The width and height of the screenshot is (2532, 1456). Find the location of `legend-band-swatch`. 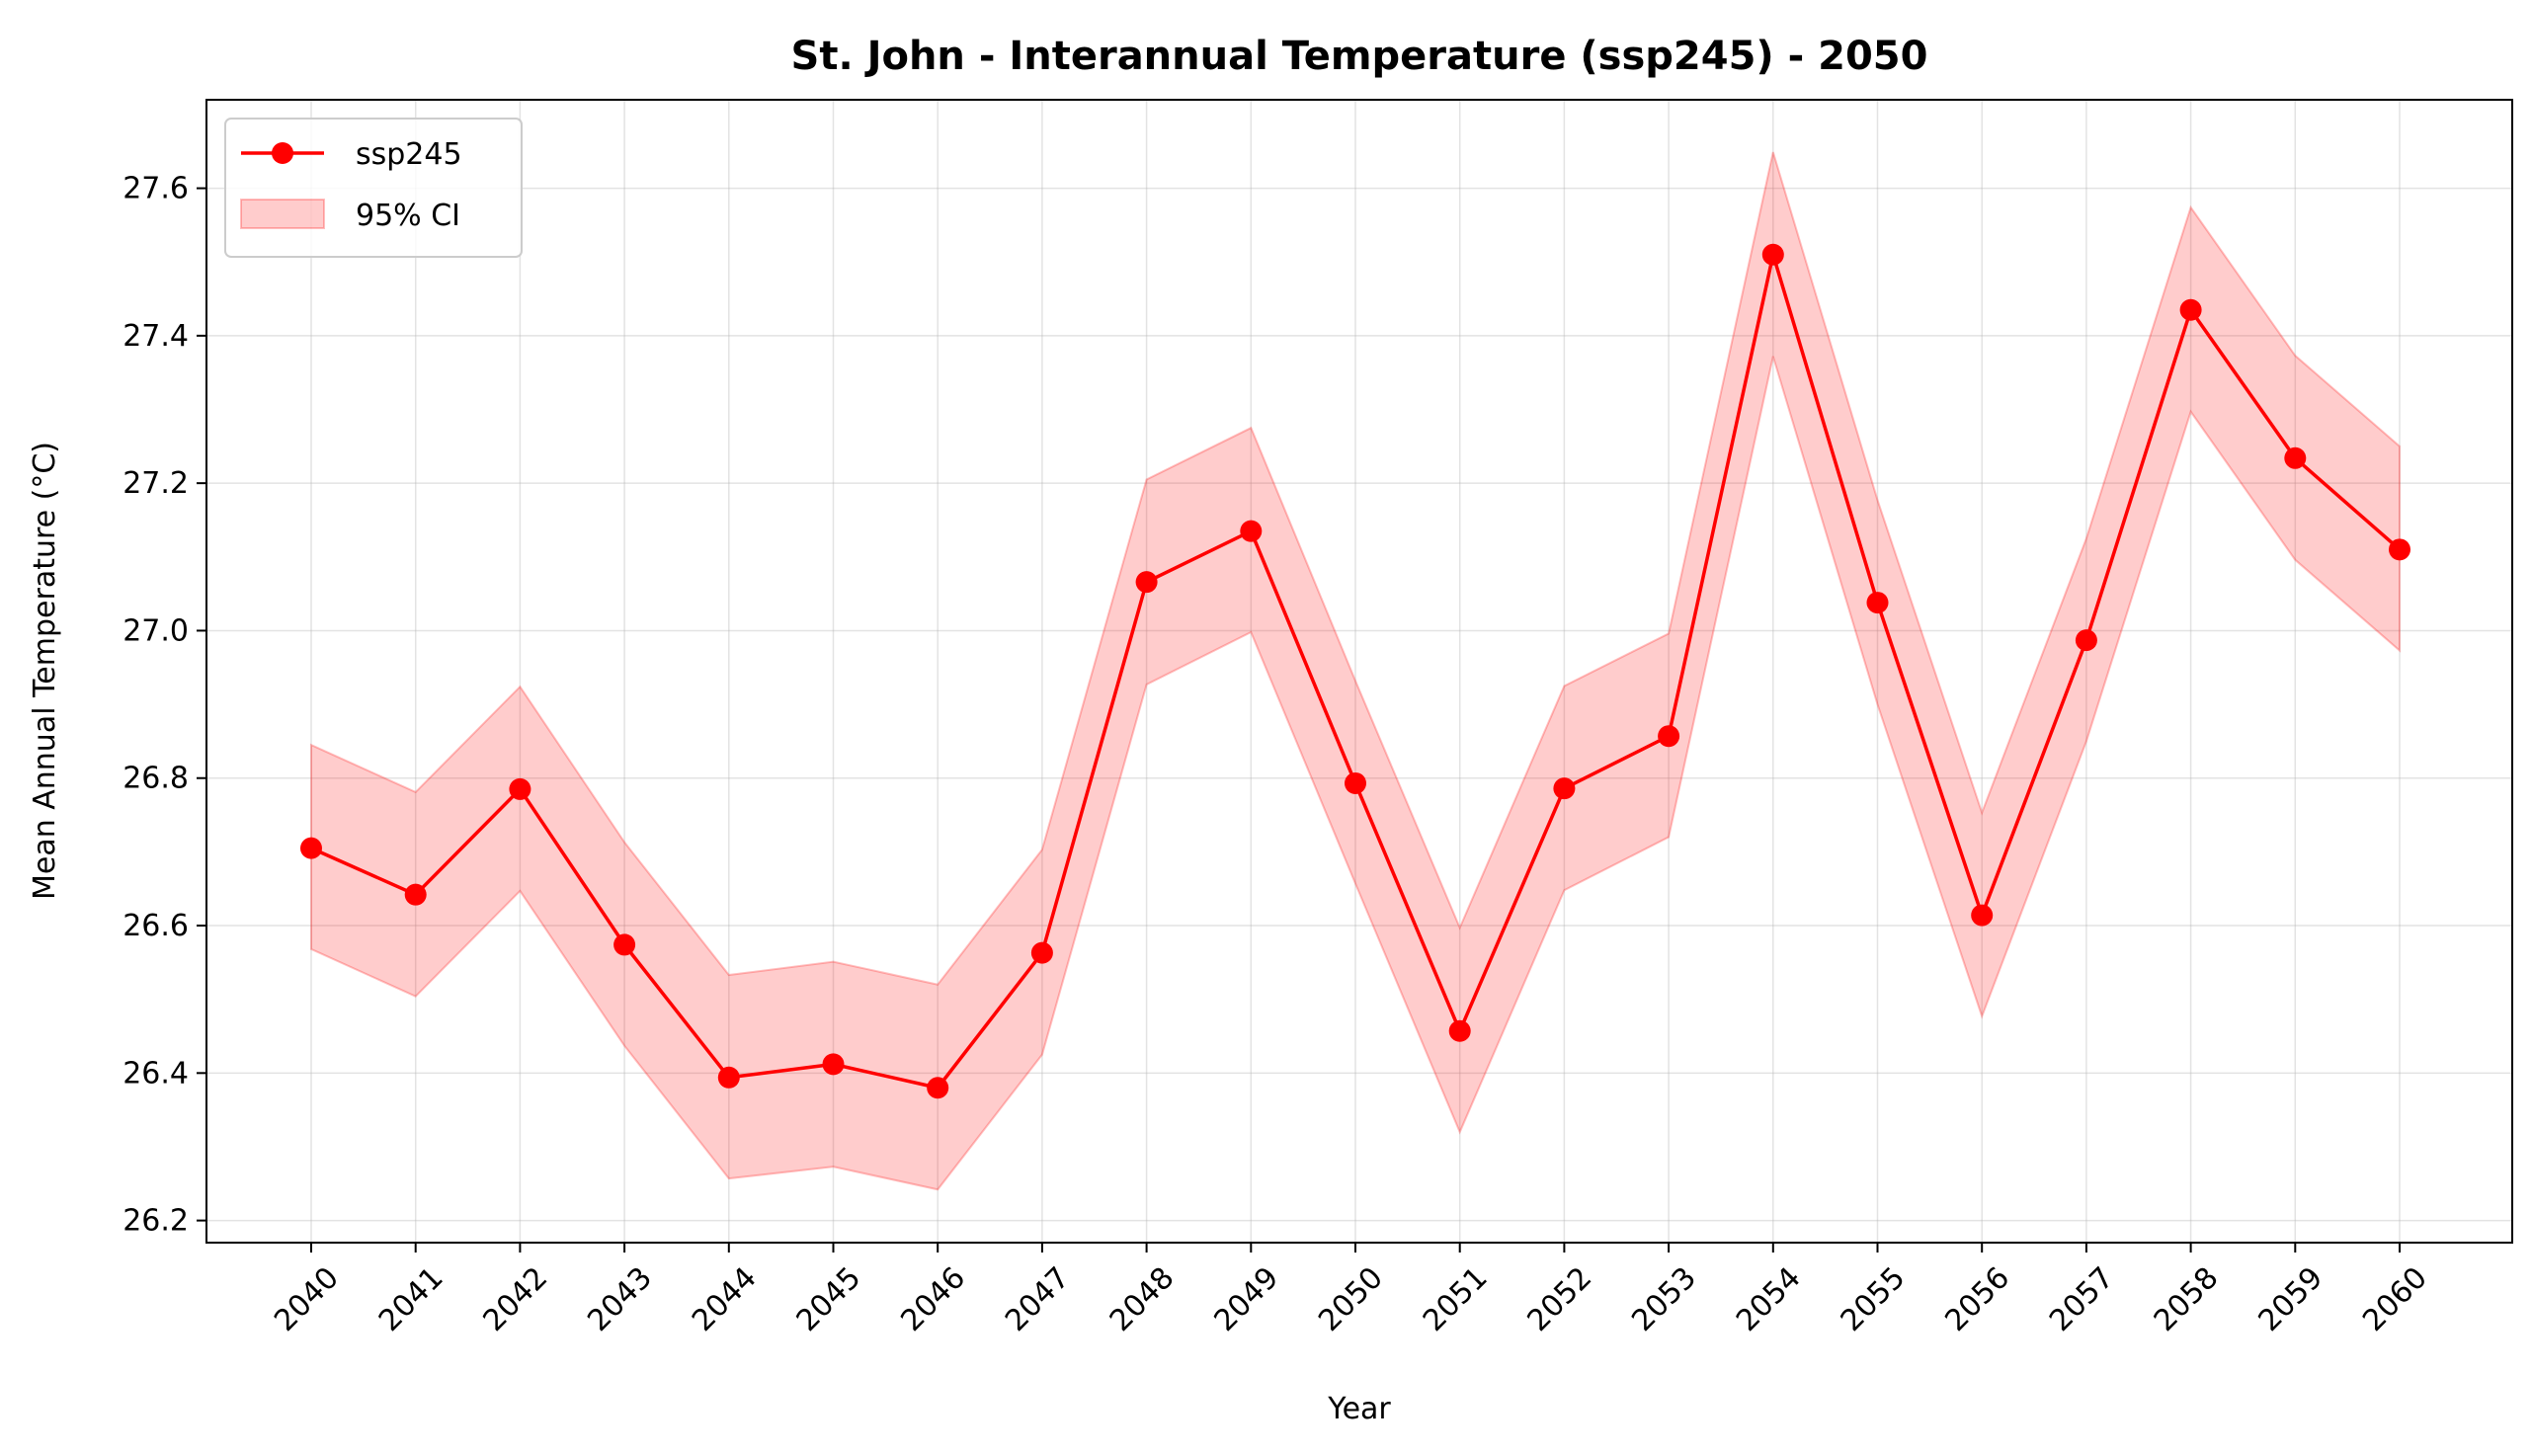

legend-band-swatch is located at coordinates (282, 214).